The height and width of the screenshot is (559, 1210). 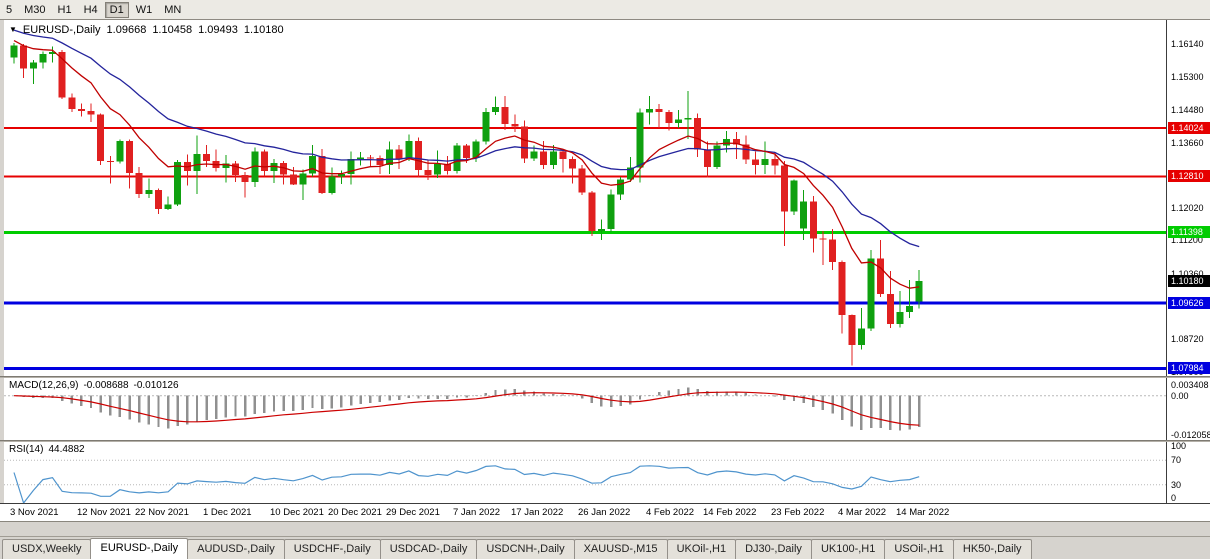 I want to click on current-price-tag: 1.10180, so click(x=1189, y=281).